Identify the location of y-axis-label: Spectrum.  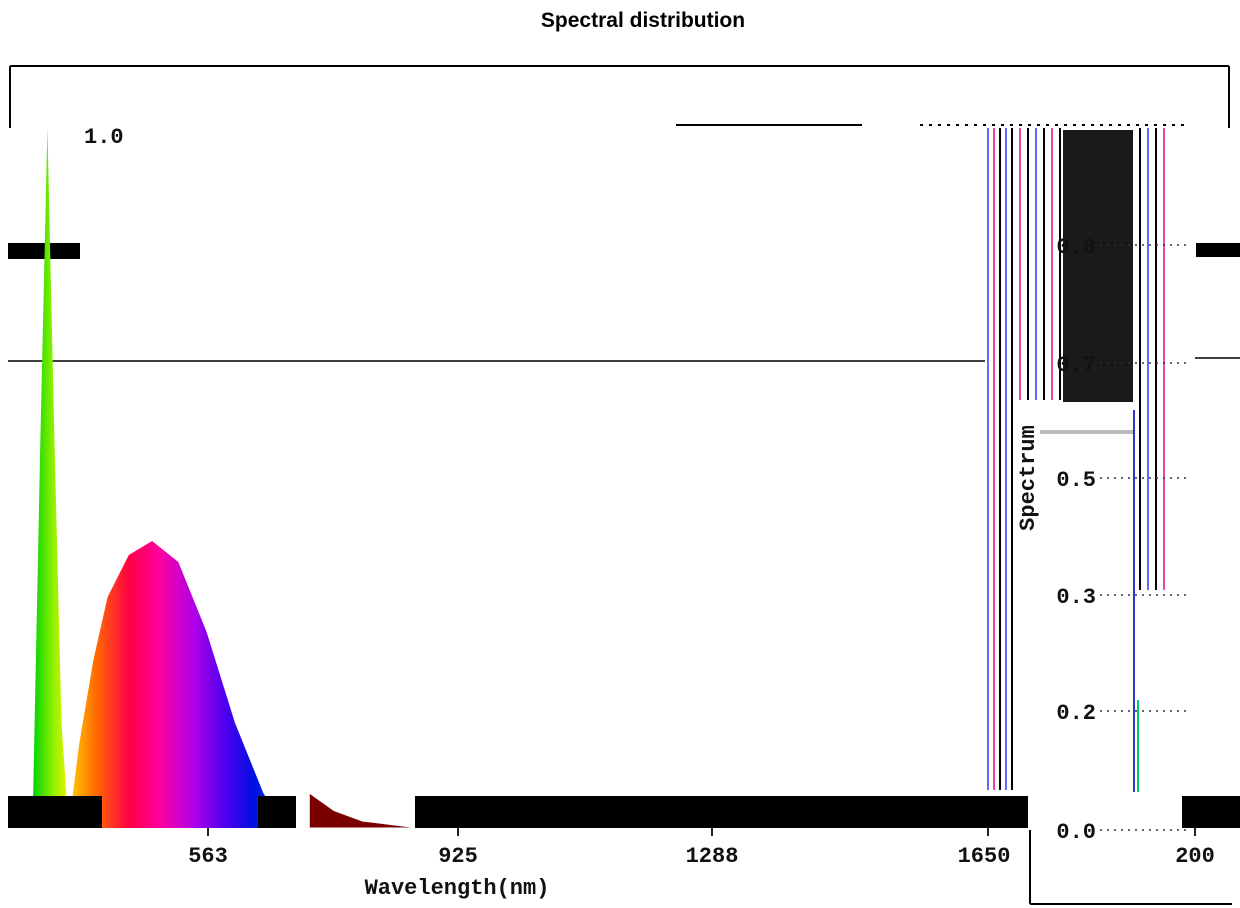
(1028, 478).